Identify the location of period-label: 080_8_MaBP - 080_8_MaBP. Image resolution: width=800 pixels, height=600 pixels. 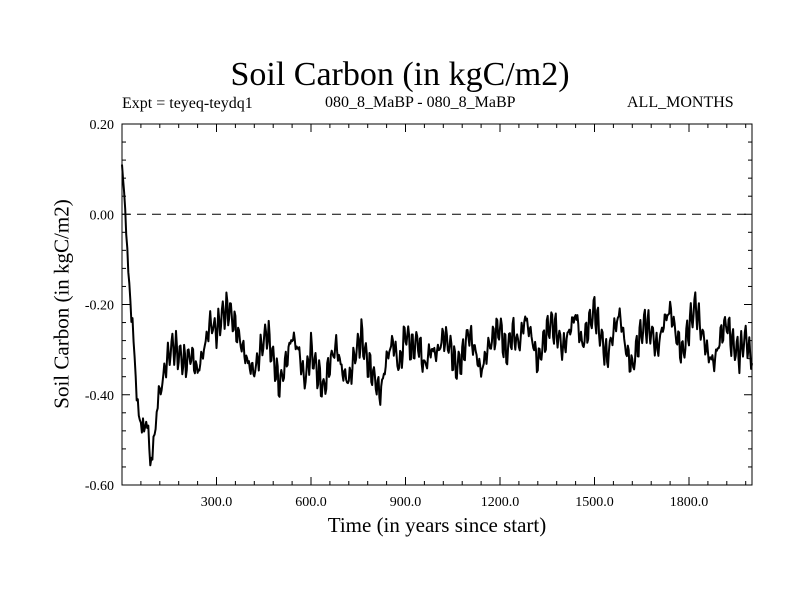
(420, 102).